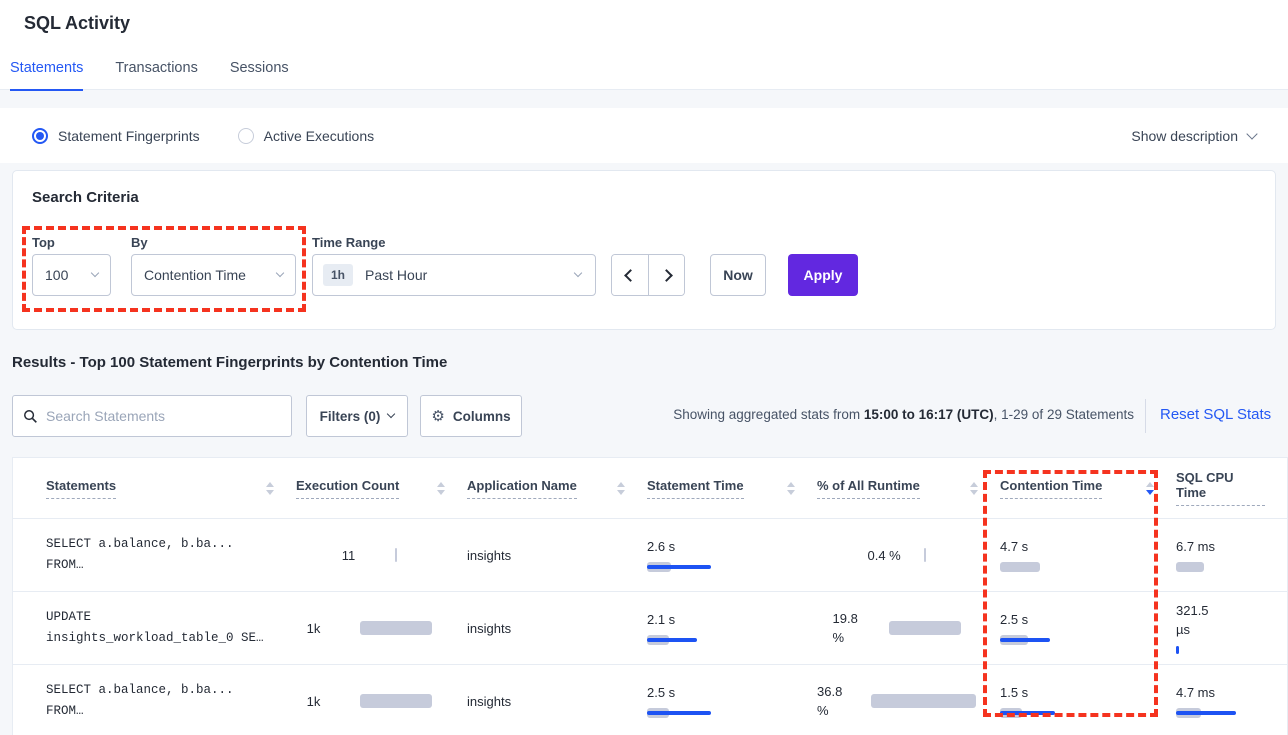  Describe the element at coordinates (139, 242) in the screenshot. I see `by-label: By` at that location.